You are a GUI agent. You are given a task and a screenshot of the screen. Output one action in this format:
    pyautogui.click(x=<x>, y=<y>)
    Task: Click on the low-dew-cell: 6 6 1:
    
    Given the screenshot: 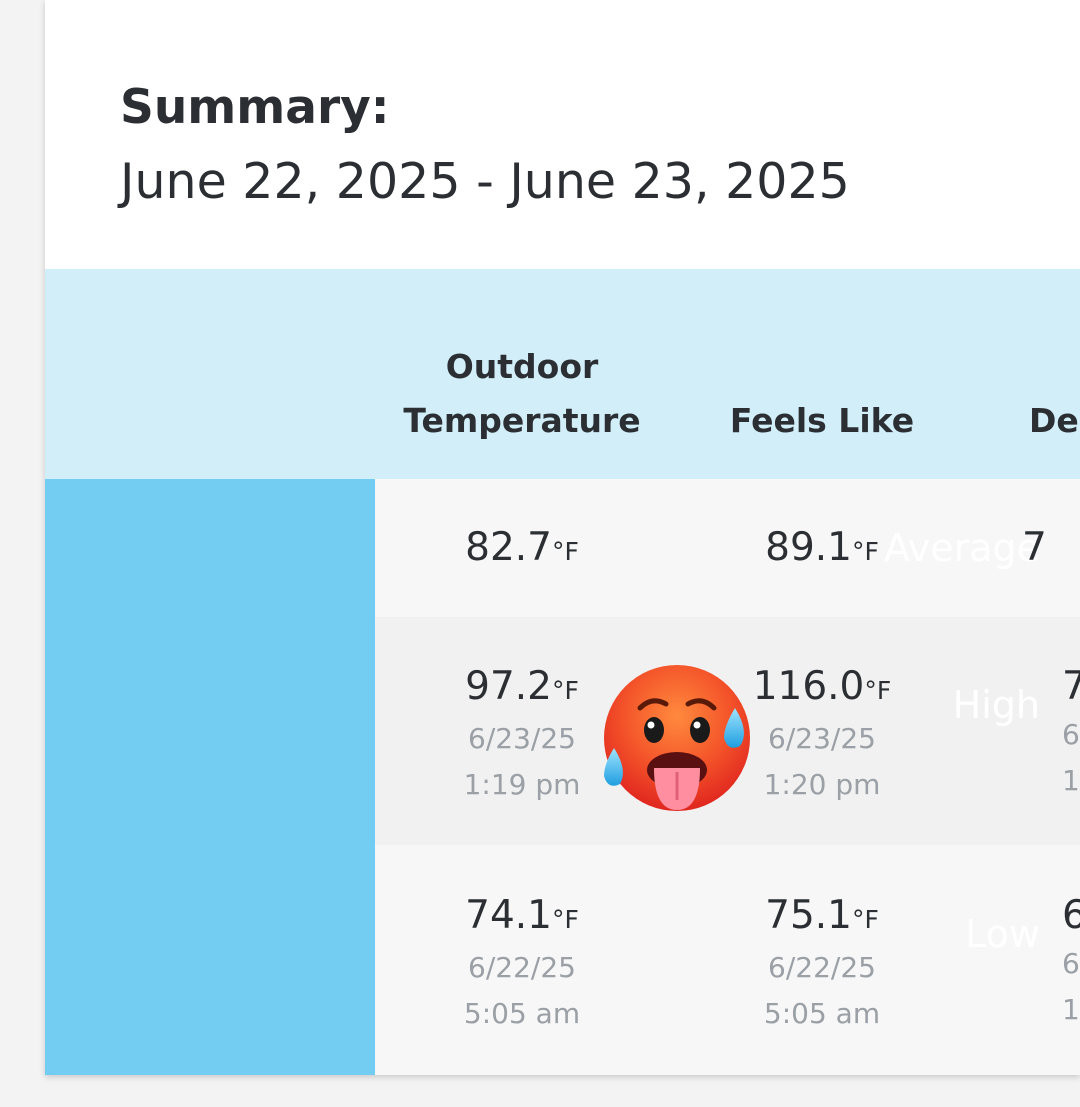 What is the action you would take?
    pyautogui.click(x=1071, y=962)
    